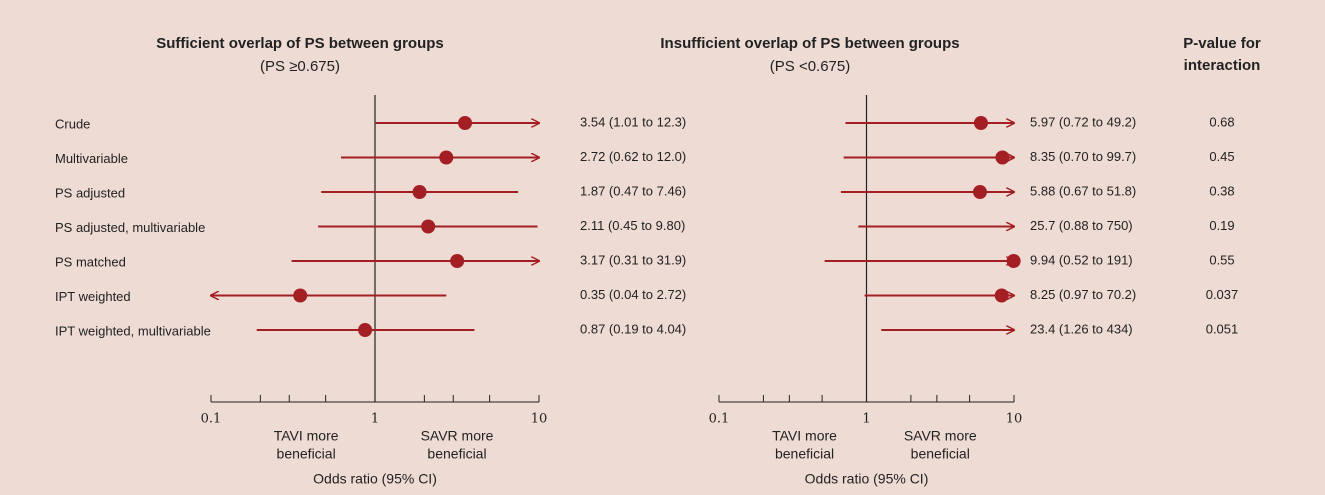  I want to click on row-label: IPT weighted, multivariable, so click(133, 330).